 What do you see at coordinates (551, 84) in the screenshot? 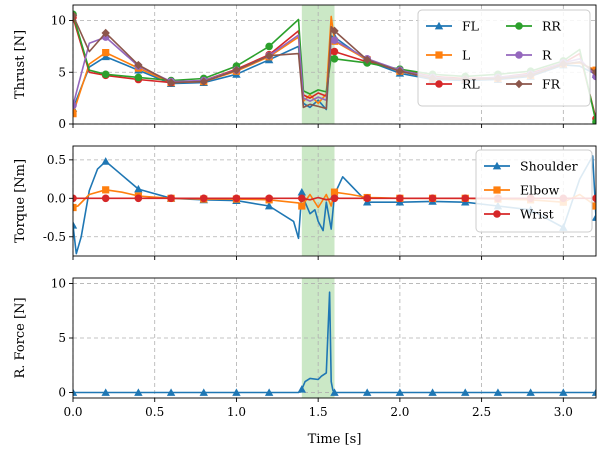
I see `legend-label: FR` at bounding box center [551, 84].